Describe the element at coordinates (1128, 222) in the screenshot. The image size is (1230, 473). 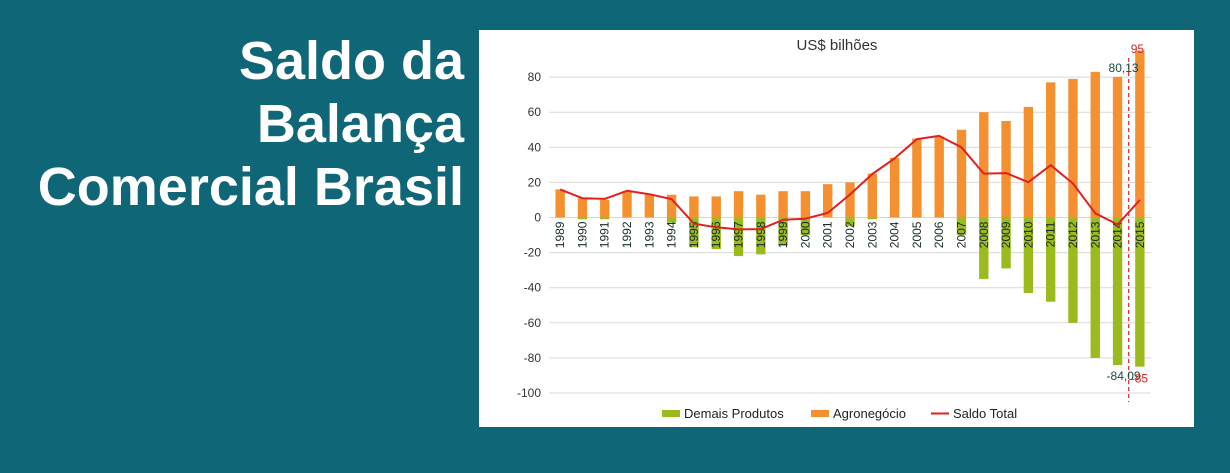
I see `annotations: 80,13 -84,09 95 -85` at that location.